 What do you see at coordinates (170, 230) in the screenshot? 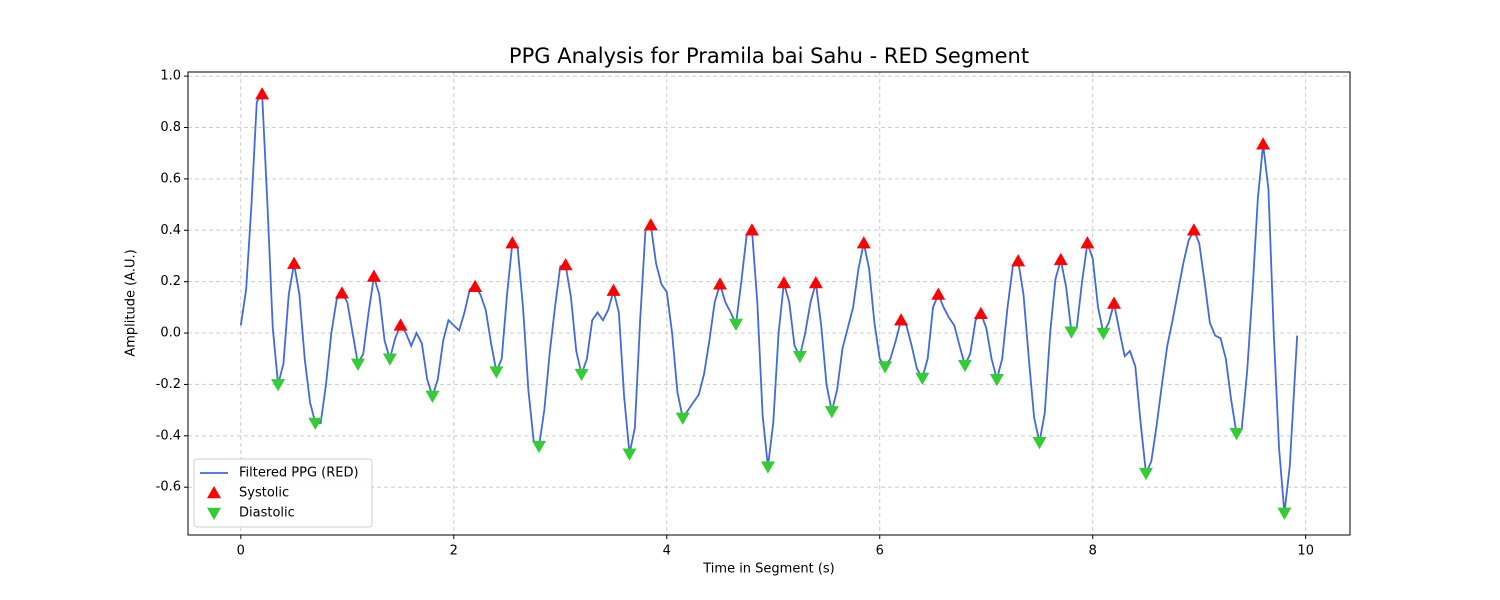
I see `y-tick-label: 0.4` at bounding box center [170, 230].